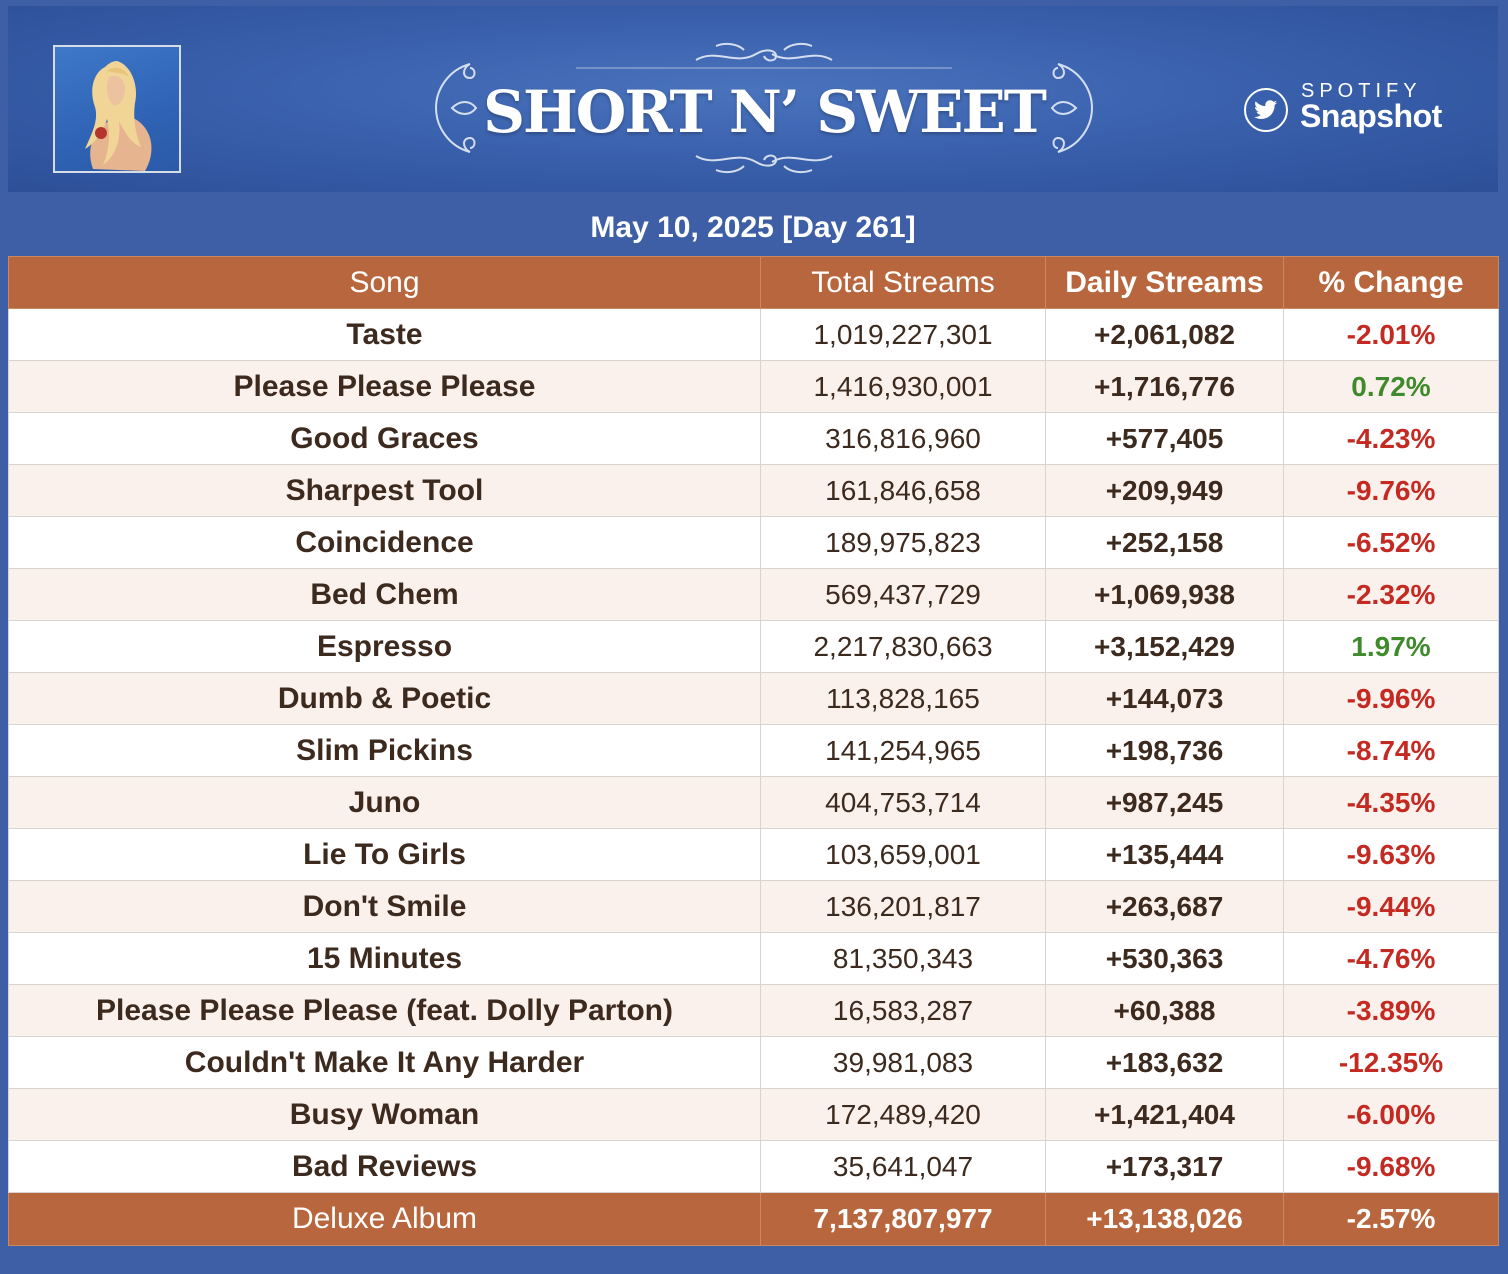 The width and height of the screenshot is (1508, 1274). Describe the element at coordinates (1164, 1166) in the screenshot. I see `daily-streams-cell: +173,317` at that location.